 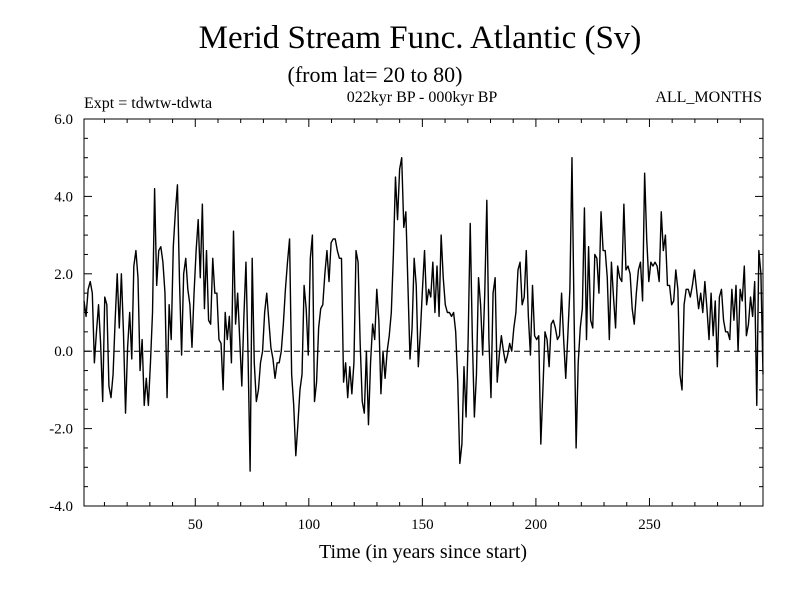 What do you see at coordinates (420, 38) in the screenshot?
I see `chart-title: Merid Stream Func. Atlantic (Sv)` at bounding box center [420, 38].